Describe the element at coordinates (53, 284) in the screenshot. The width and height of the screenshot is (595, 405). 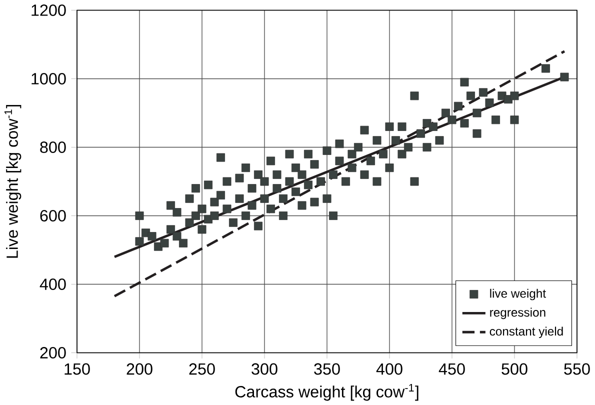
I see `y-tick-label: 400` at that location.